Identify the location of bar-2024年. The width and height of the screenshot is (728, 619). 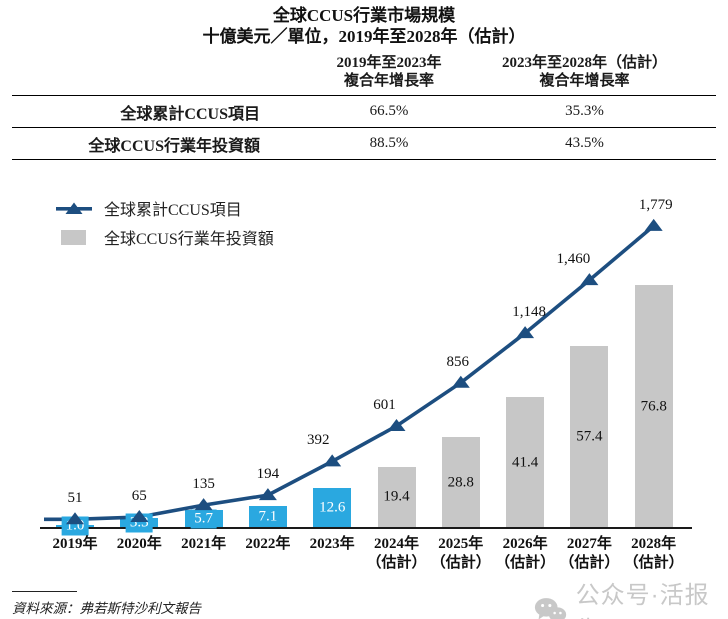
(396, 497).